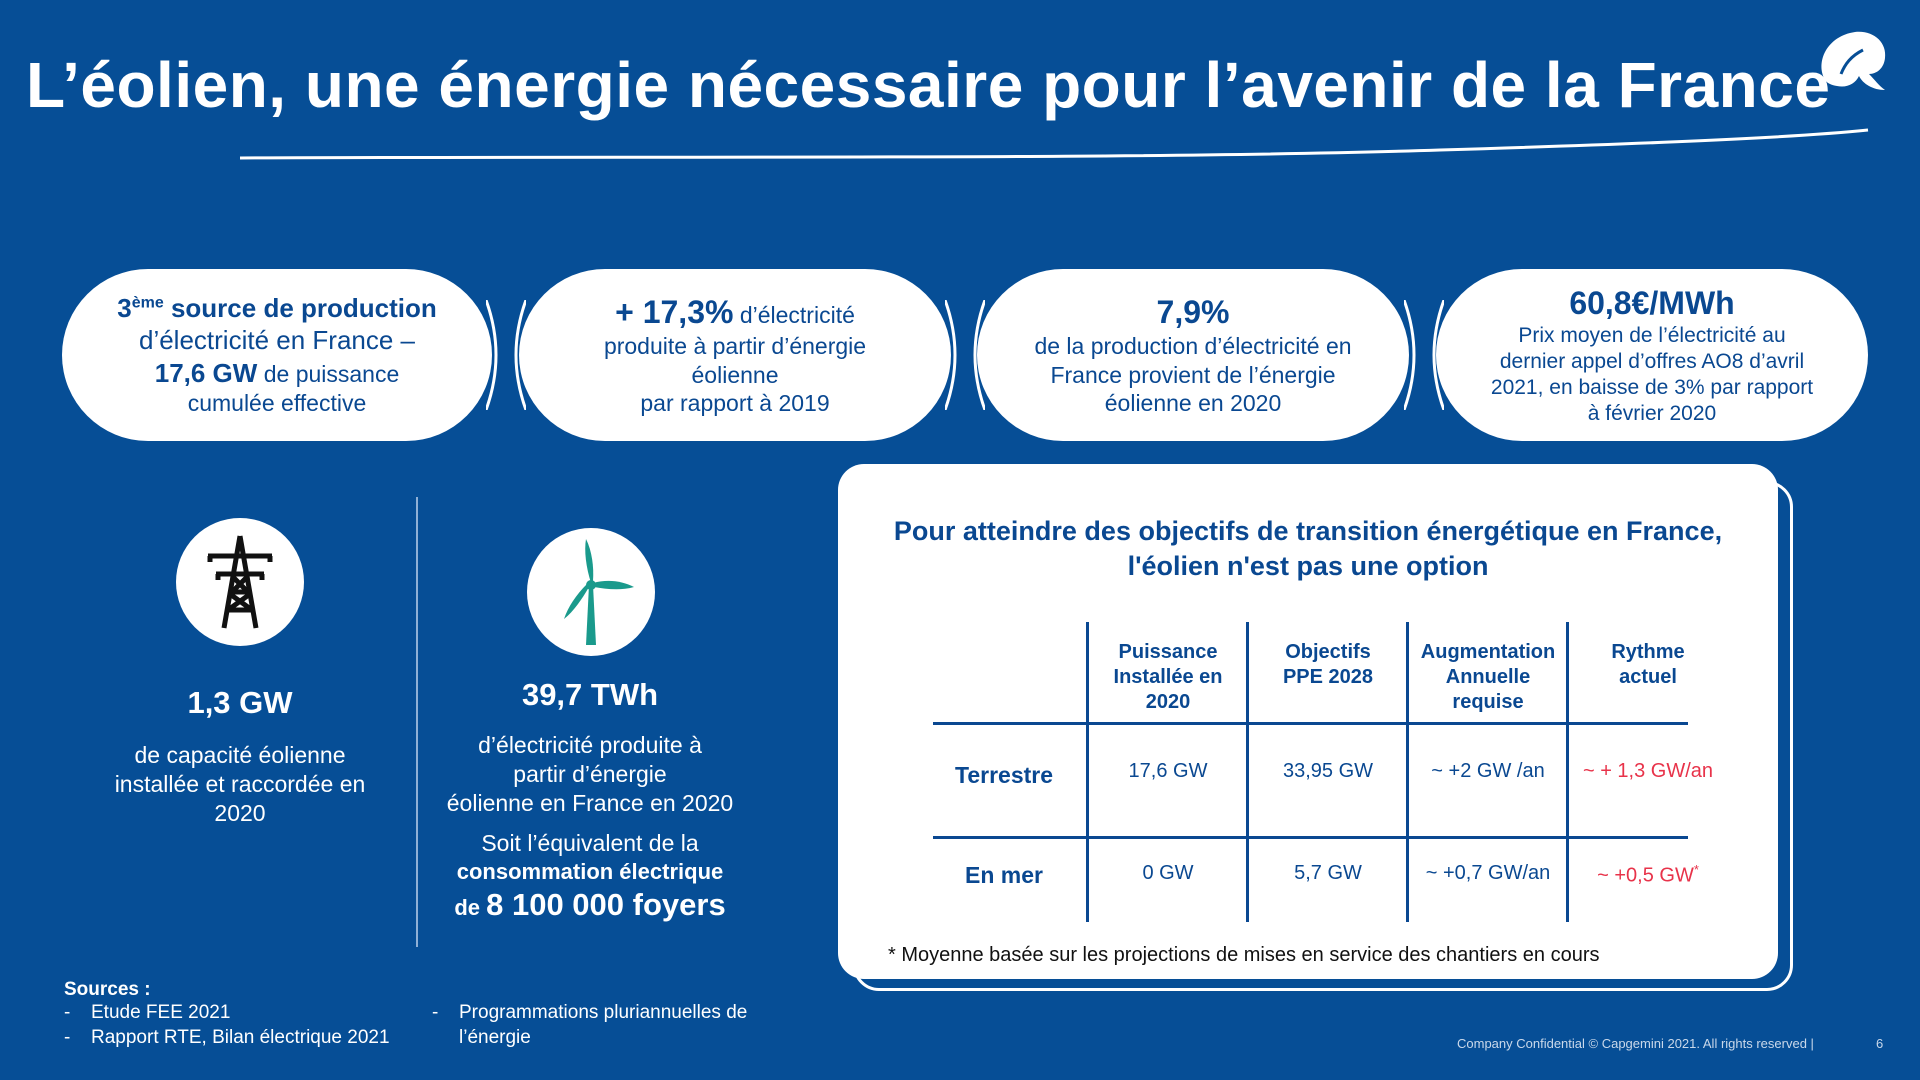 The image size is (1920, 1080). What do you see at coordinates (300, 307) in the screenshot?
I see `pill-rank-lead: source de production` at bounding box center [300, 307].